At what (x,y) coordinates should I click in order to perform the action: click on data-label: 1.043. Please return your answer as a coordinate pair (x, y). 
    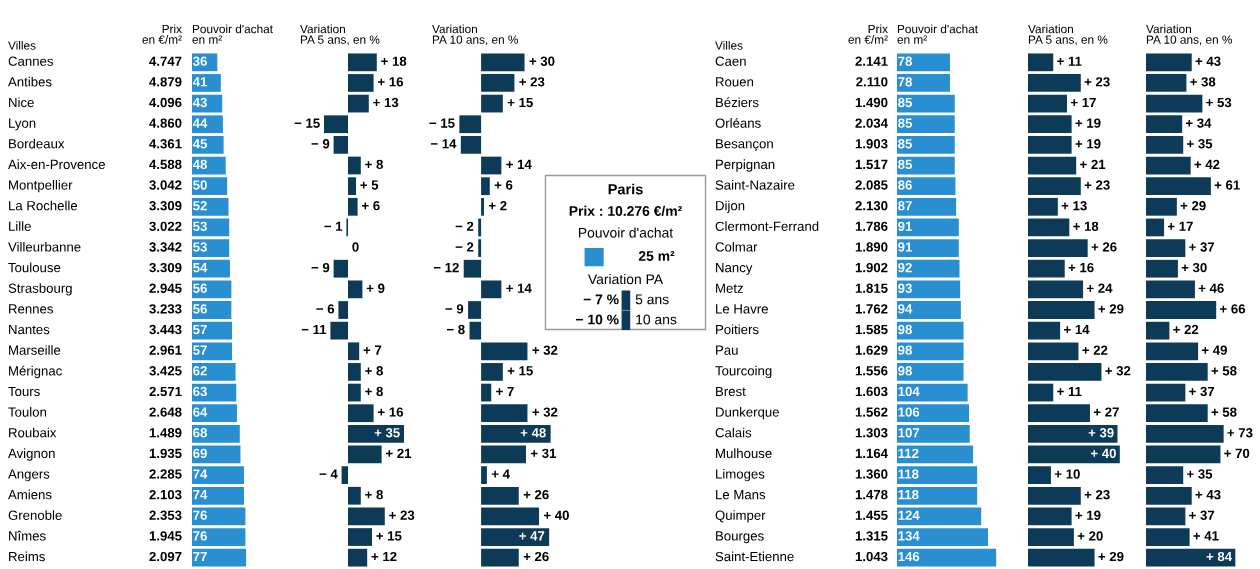
    Looking at the image, I should click on (871, 556).